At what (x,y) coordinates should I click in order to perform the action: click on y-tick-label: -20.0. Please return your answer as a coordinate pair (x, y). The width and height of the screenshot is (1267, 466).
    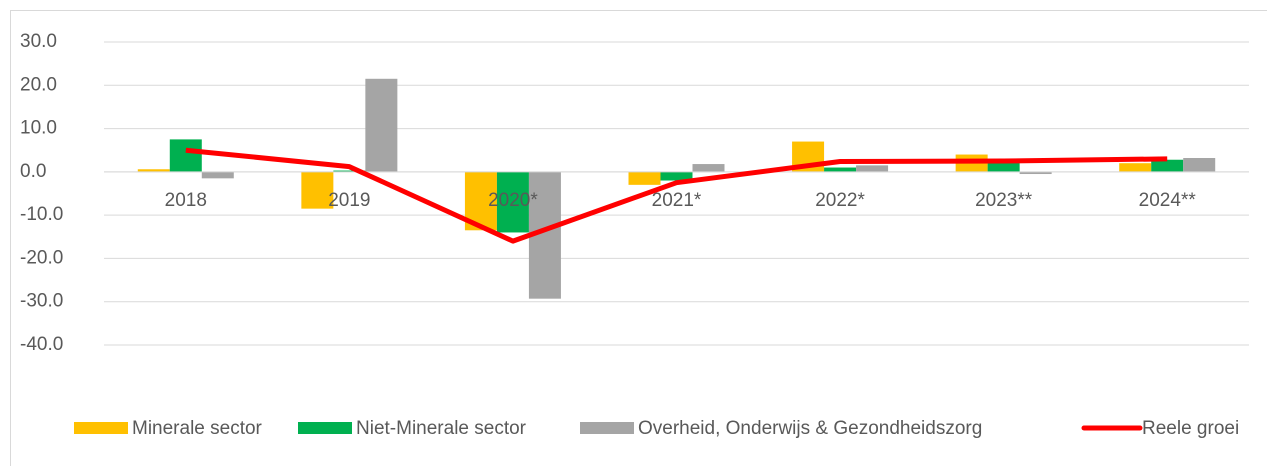
    Looking at the image, I should click on (41, 257).